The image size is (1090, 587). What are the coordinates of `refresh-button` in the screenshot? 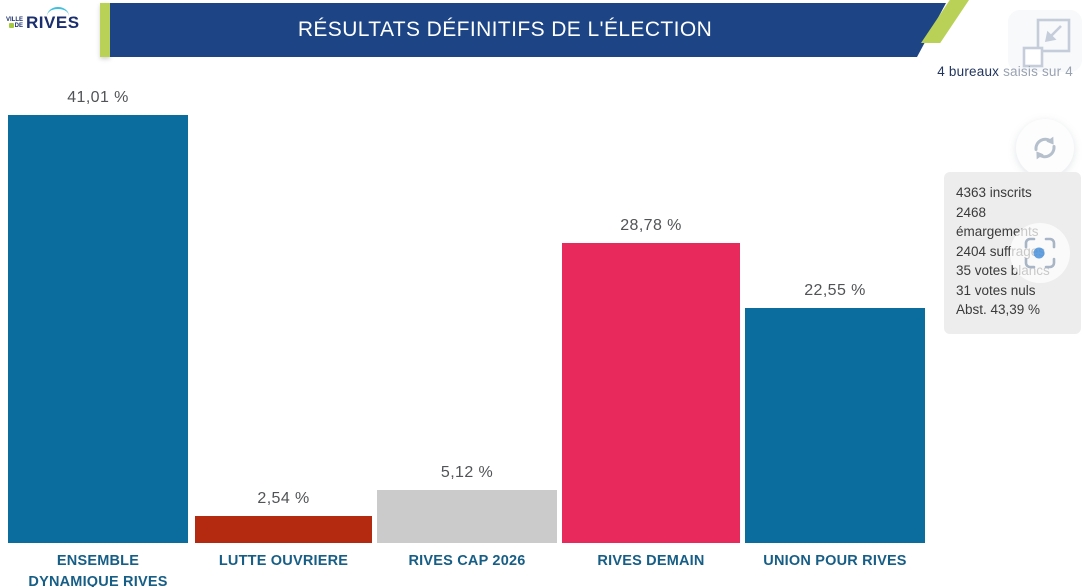 It's located at (1045, 148).